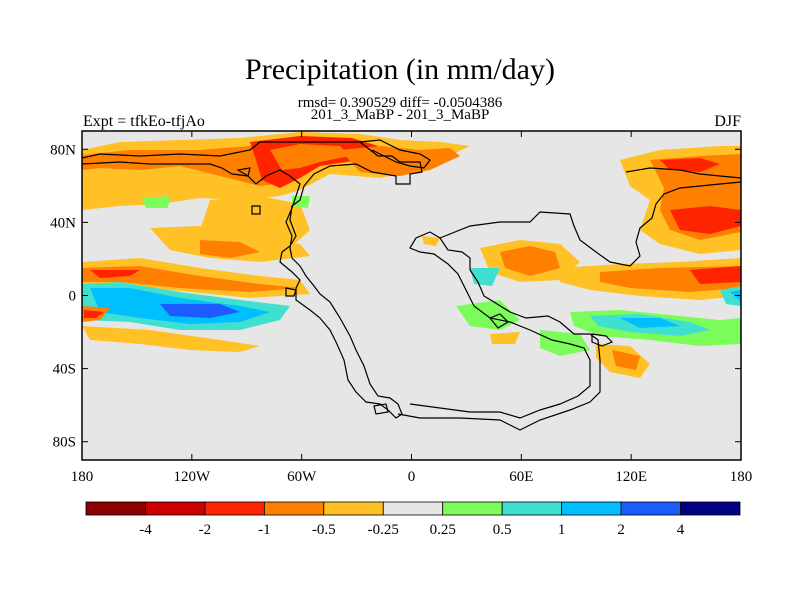 Image resolution: width=800 pixels, height=600 pixels. Describe the element at coordinates (264, 530) in the screenshot. I see `colorbar-label: -1` at that location.